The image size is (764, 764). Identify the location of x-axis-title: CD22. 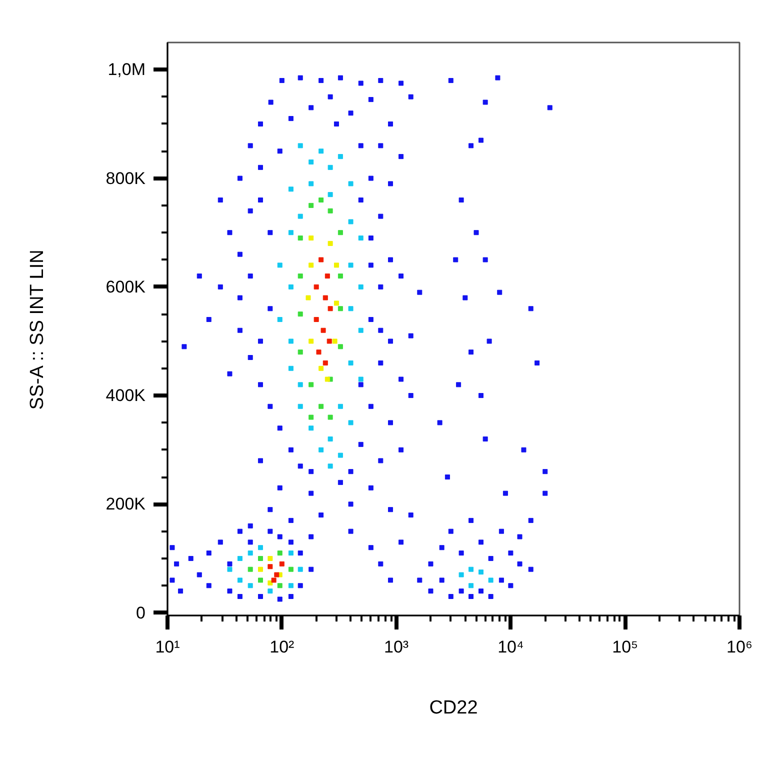
(453, 708).